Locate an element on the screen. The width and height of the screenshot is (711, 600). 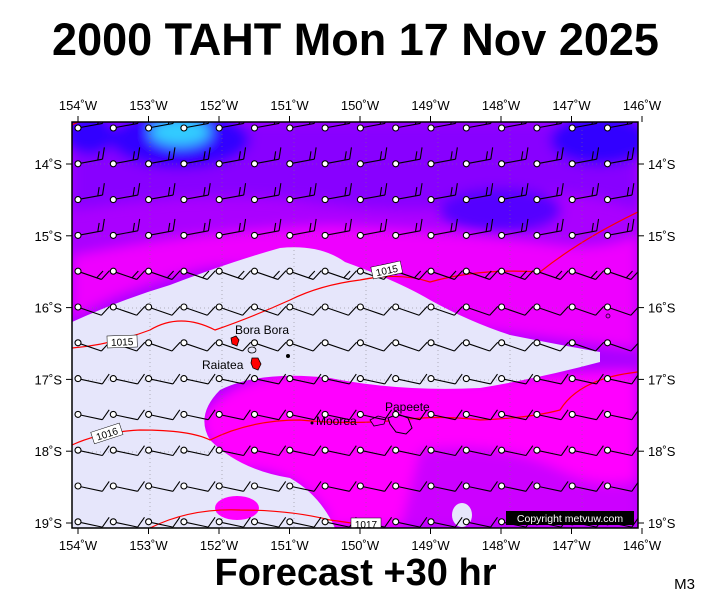
place-label-raiatea: Raiatea is located at coordinates (223, 365).